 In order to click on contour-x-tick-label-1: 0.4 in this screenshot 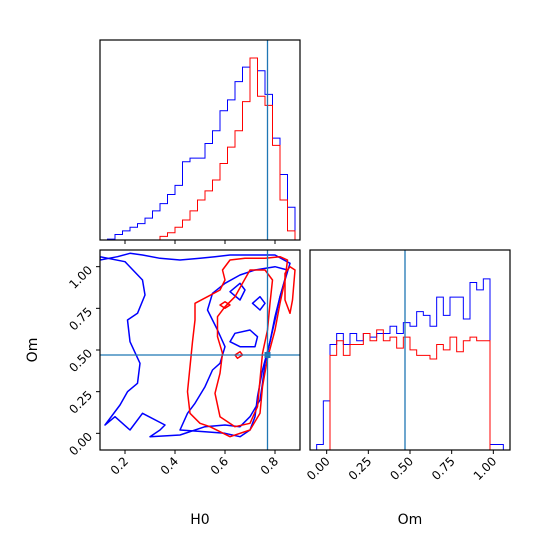, I will do `click(169, 465)`.